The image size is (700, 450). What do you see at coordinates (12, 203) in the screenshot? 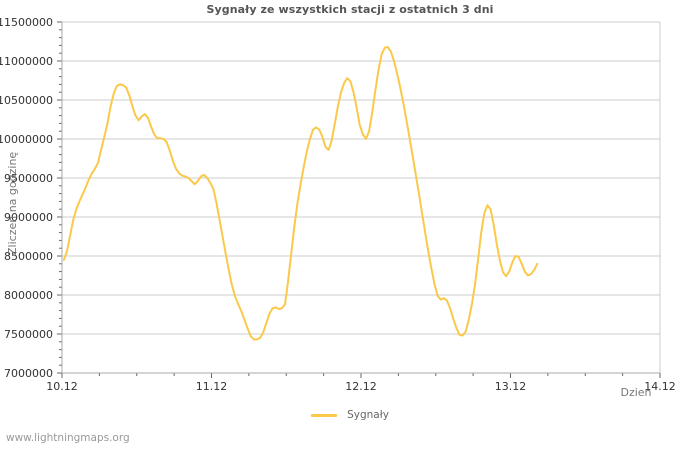
I see `y-axis-title: Zliczeń na godzinę` at bounding box center [12, 203].